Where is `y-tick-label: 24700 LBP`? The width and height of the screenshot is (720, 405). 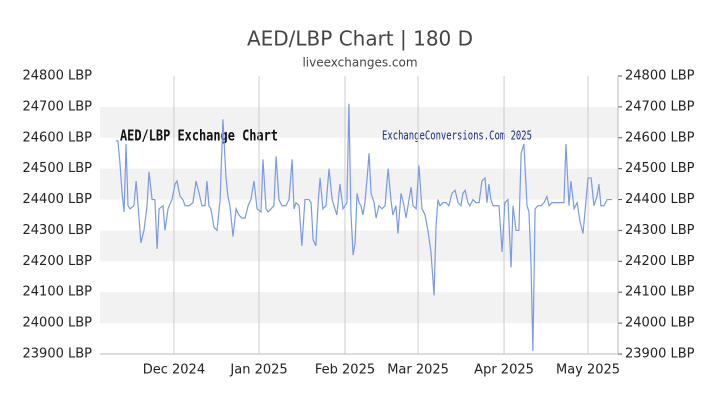 y-tick-label: 24700 LBP is located at coordinates (58, 106).